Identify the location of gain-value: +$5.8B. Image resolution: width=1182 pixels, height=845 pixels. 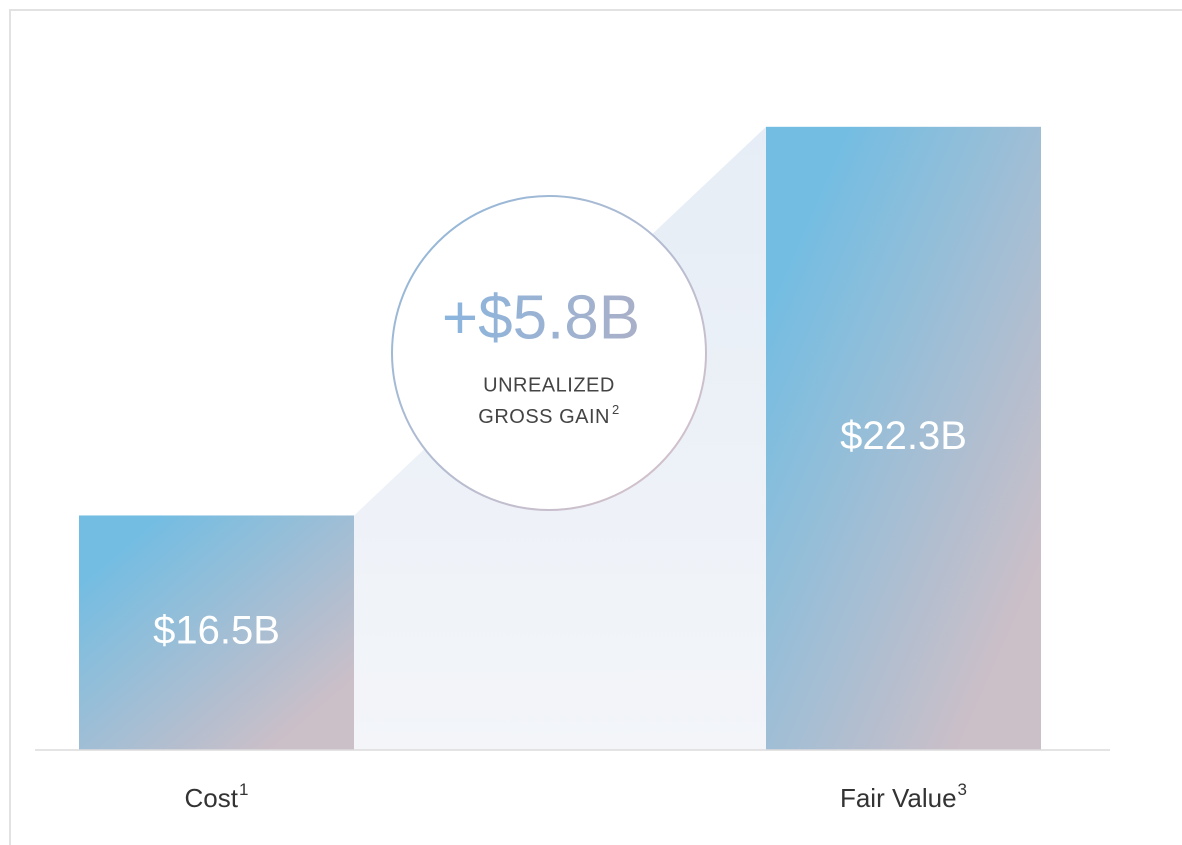
(541, 317).